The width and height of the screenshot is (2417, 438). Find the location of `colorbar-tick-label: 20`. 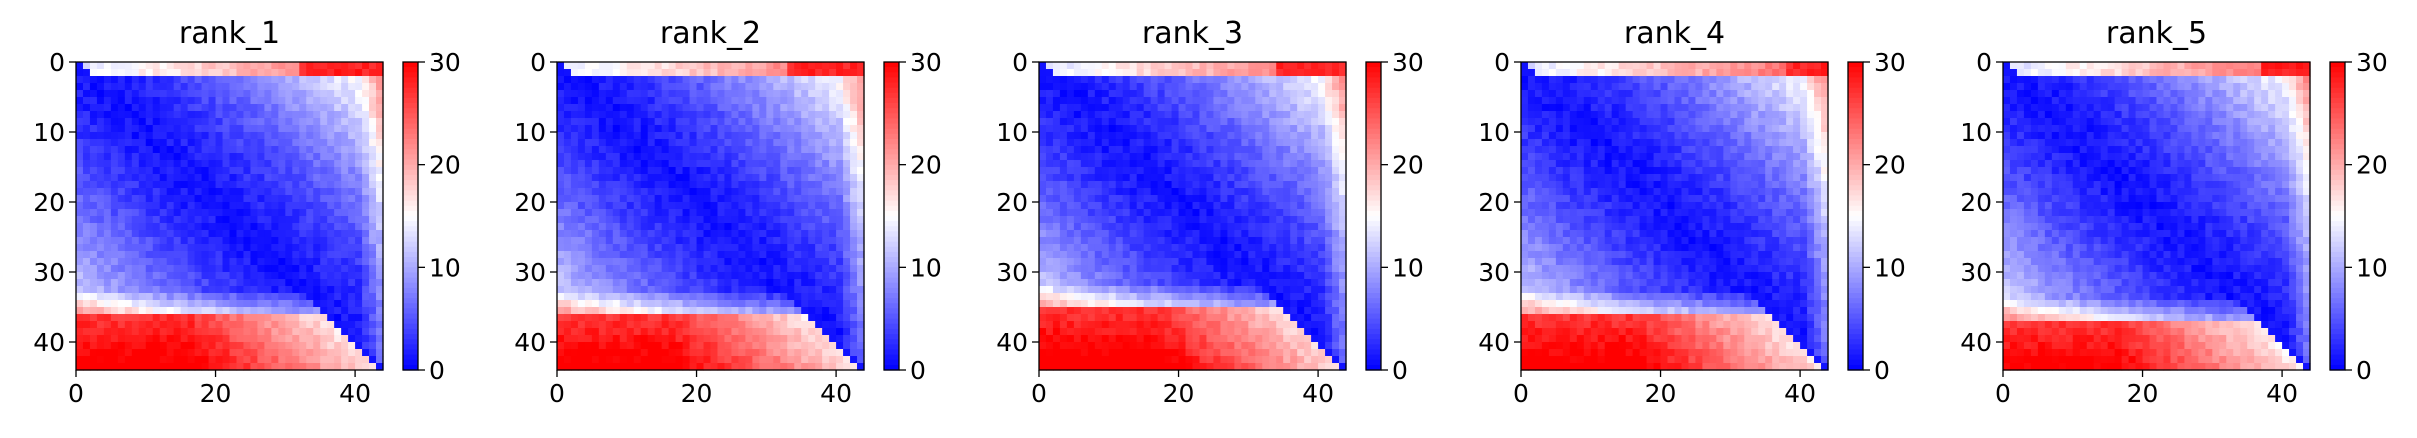

colorbar-tick-label: 20 is located at coordinates (445, 165).